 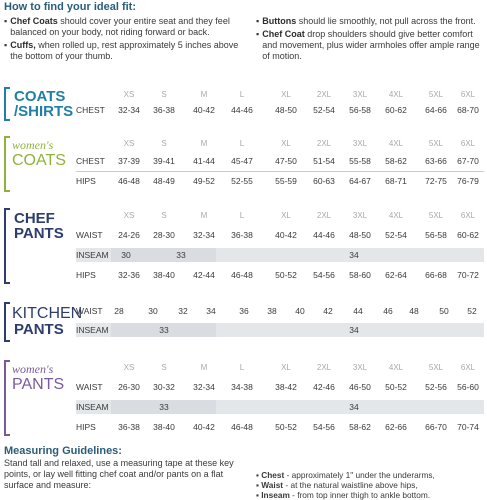 I want to click on measurement-cell: 30, so click(x=153, y=311).